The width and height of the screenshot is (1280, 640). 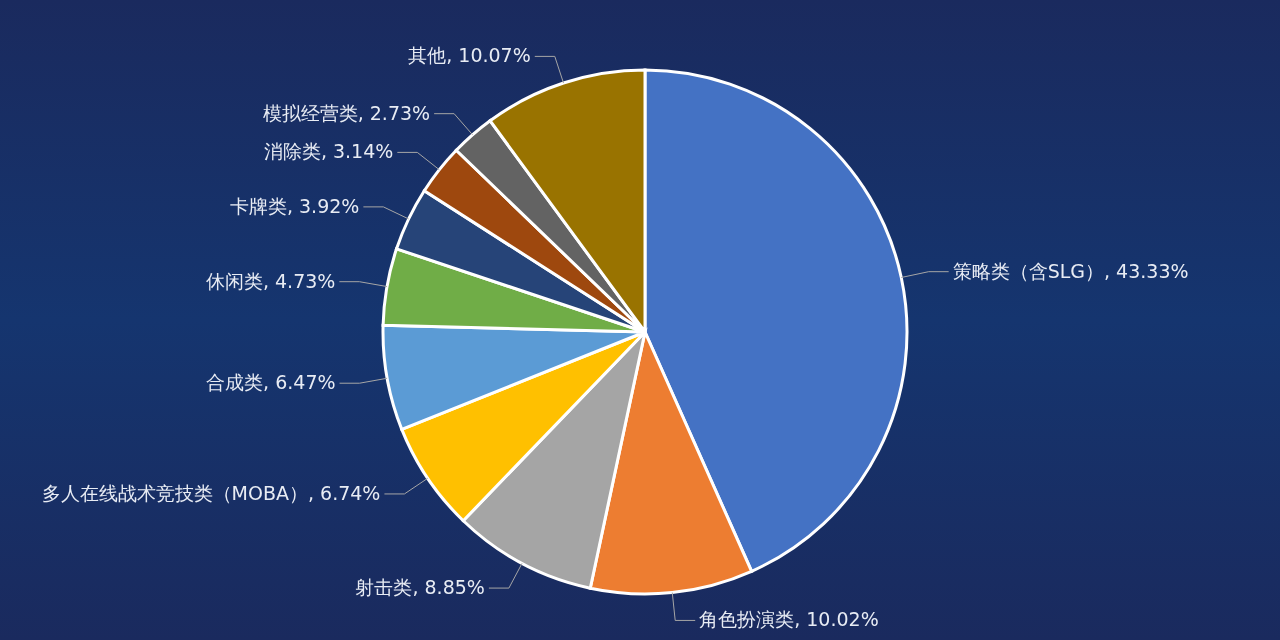 What do you see at coordinates (271, 382) in the screenshot?
I see `slice-label: 合成类, 6.47%` at bounding box center [271, 382].